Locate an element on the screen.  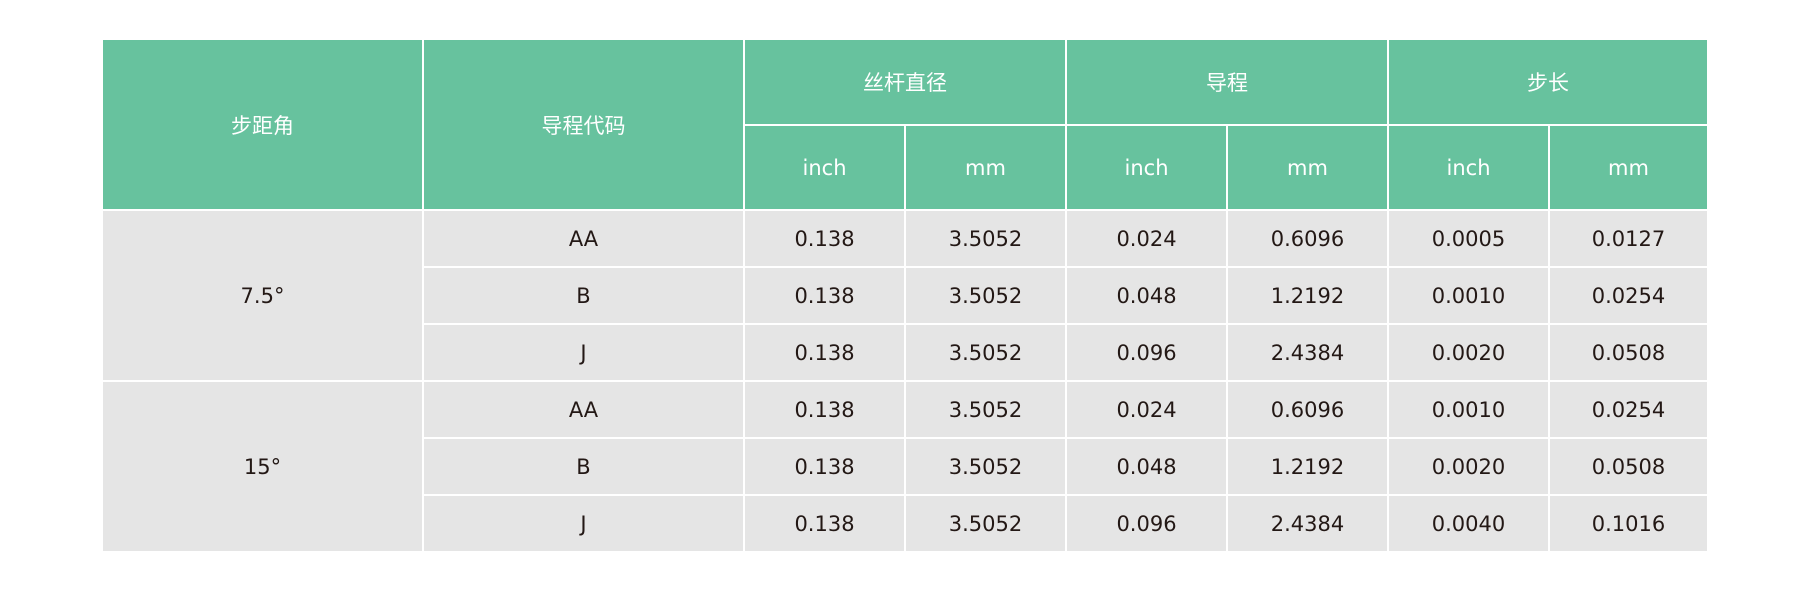
table-row: J 0.138 3.5052 0.096 2.4384 0.0040 0.1016 is located at coordinates (905, 523).